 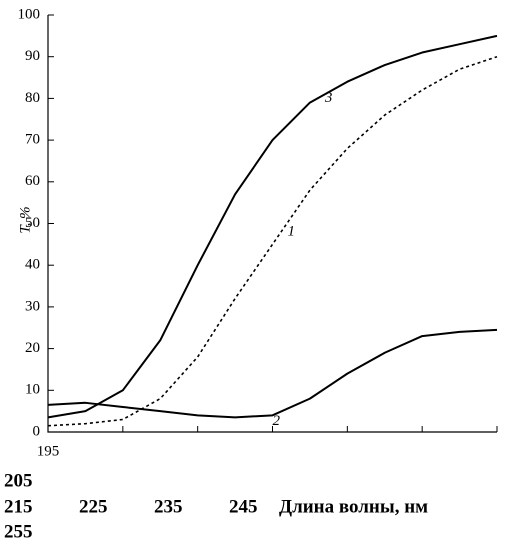 I want to click on curve-label: 3, so click(x=328, y=98).